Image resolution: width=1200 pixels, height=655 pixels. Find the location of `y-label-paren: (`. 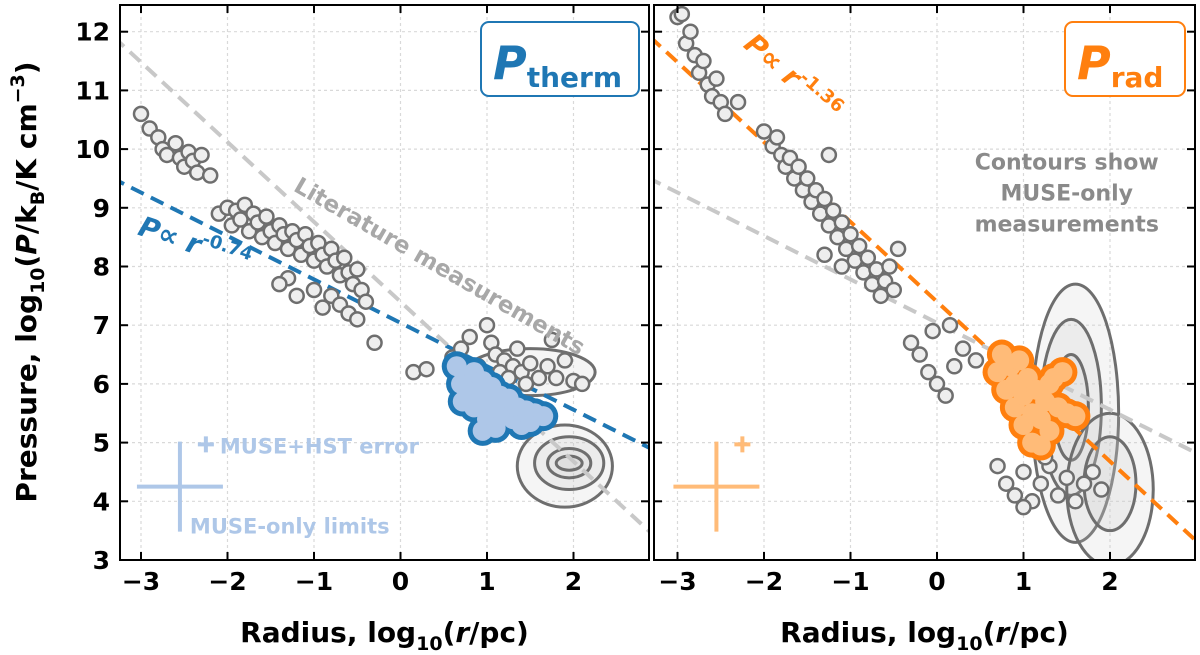

y-label-paren: ( is located at coordinates (26, 261).